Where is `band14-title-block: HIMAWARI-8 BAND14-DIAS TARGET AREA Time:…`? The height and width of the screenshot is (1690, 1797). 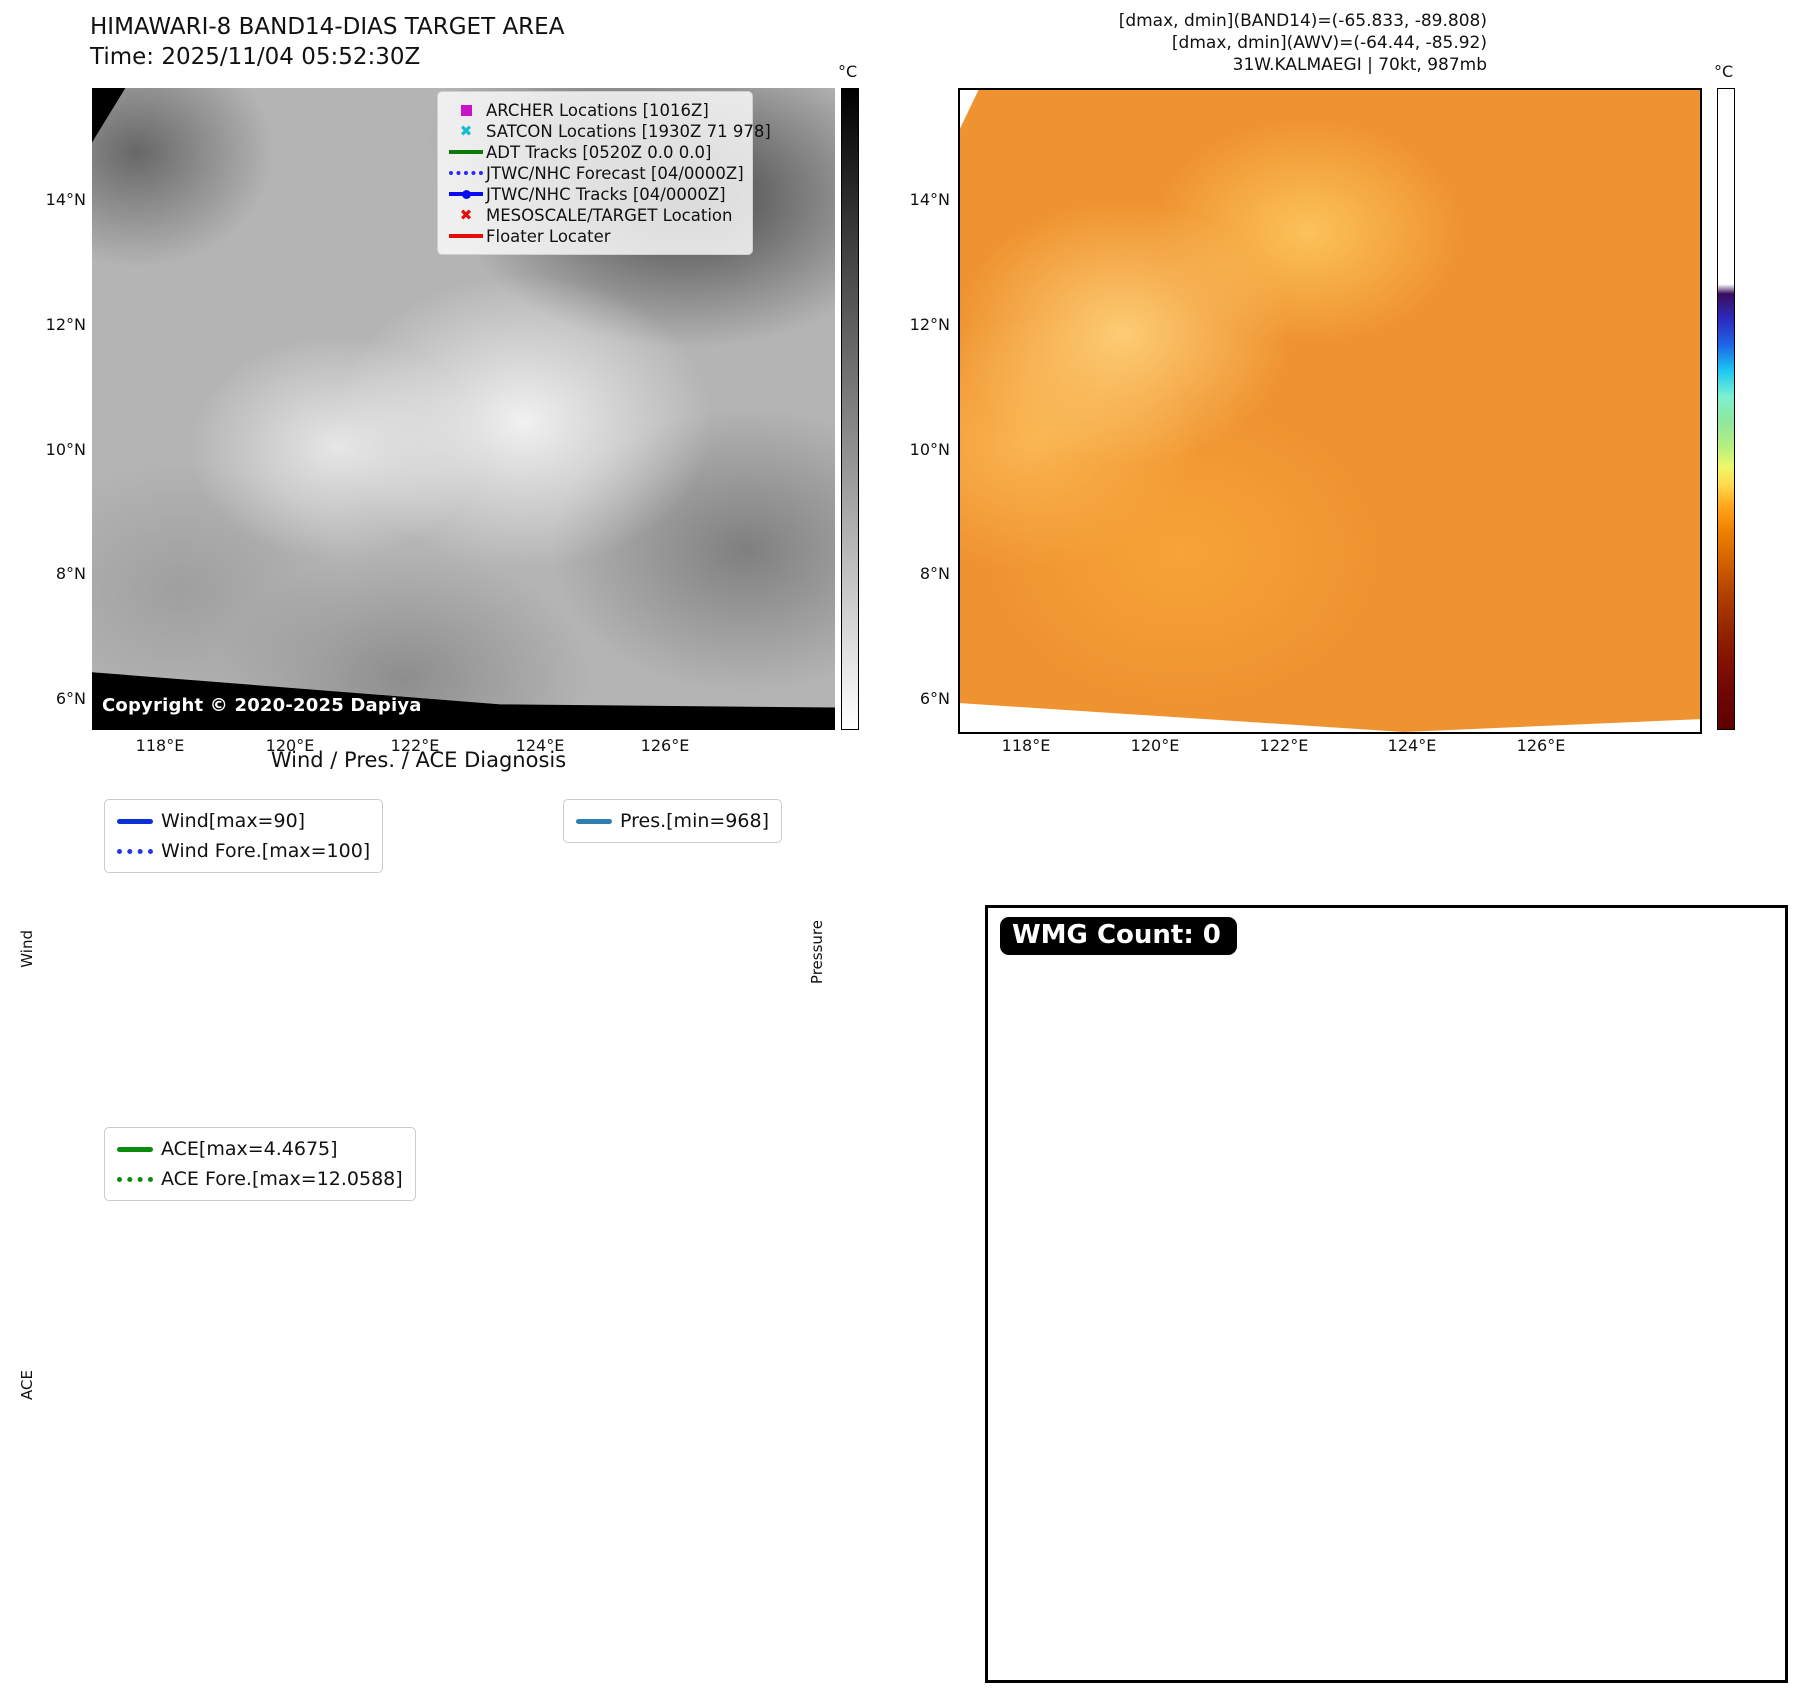 band14-title-block: HIMAWARI-8 BAND14-DIAS TARGET AREA Time:… is located at coordinates (327, 42).